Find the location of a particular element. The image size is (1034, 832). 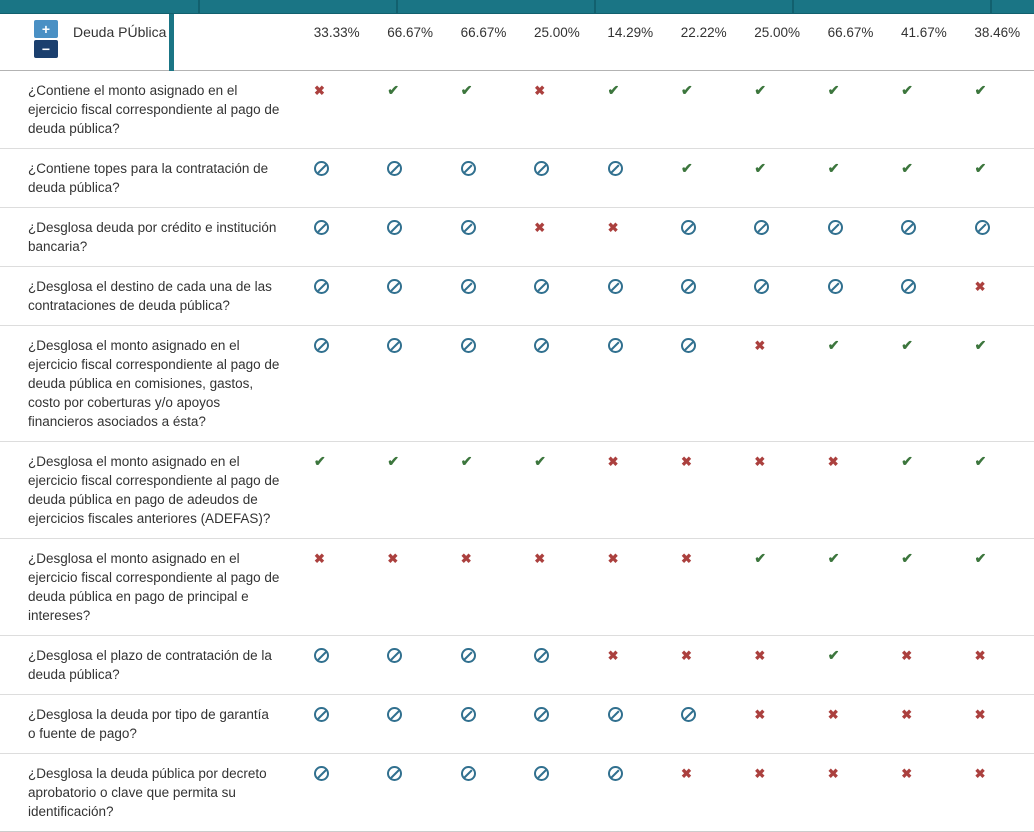

collapse-all-button: − is located at coordinates (46, 49).